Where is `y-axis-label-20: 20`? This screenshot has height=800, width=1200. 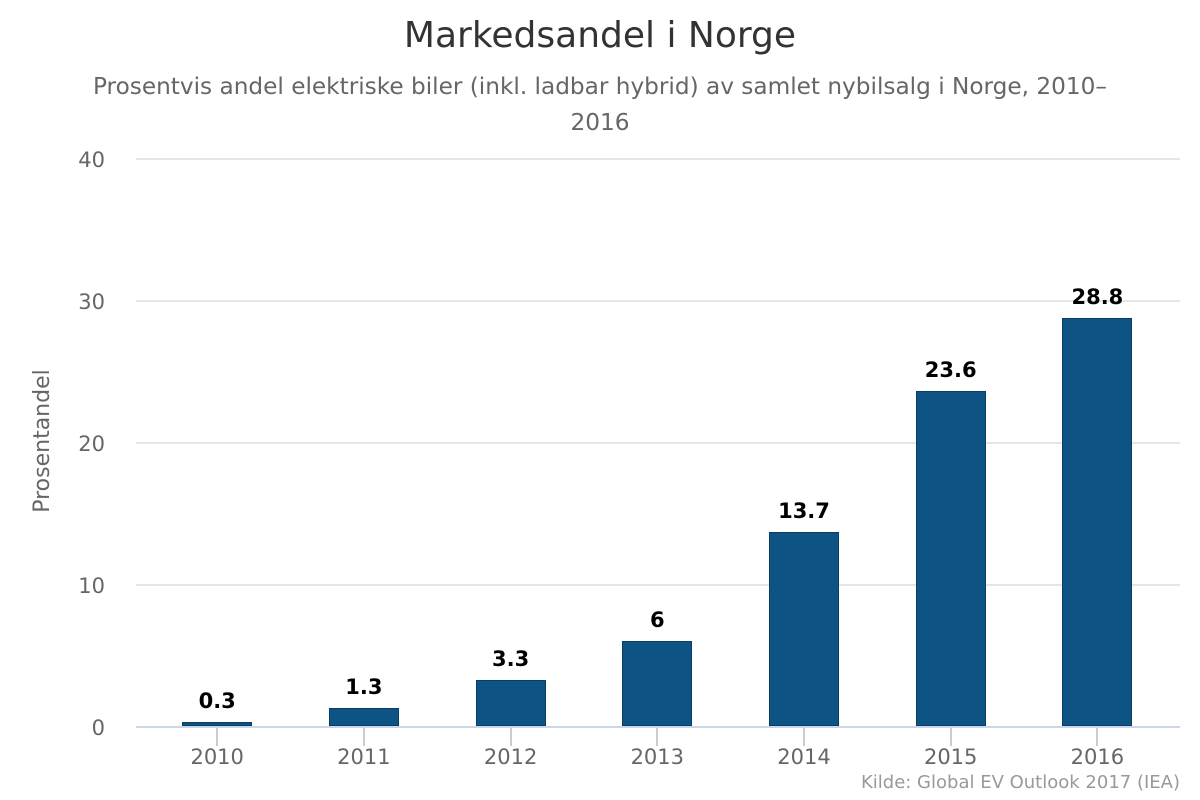
y-axis-label-20: 20 is located at coordinates (91, 444).